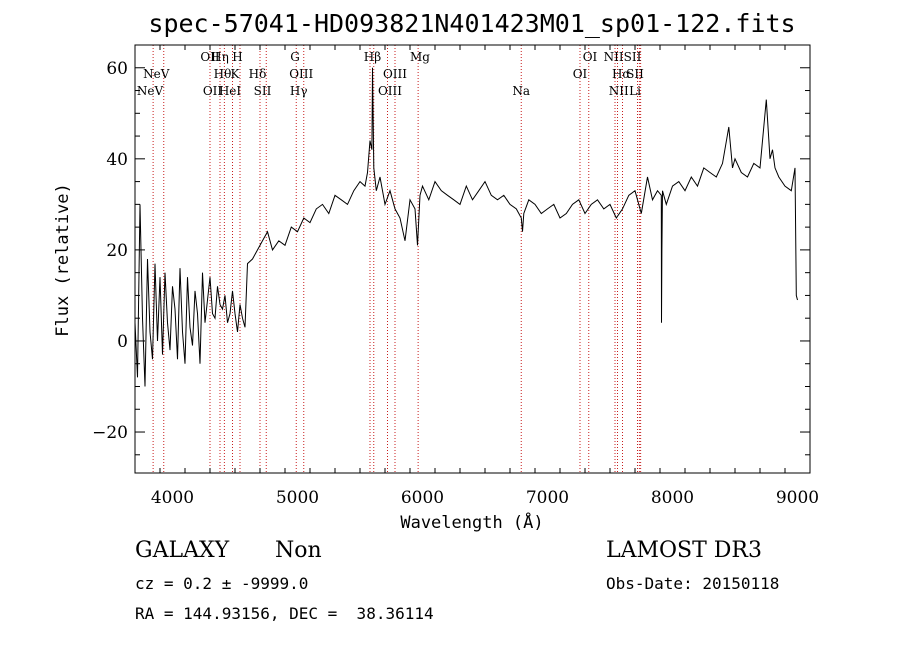 The height and width of the screenshot is (649, 900). I want to click on line-label: HeI, so click(230, 91).